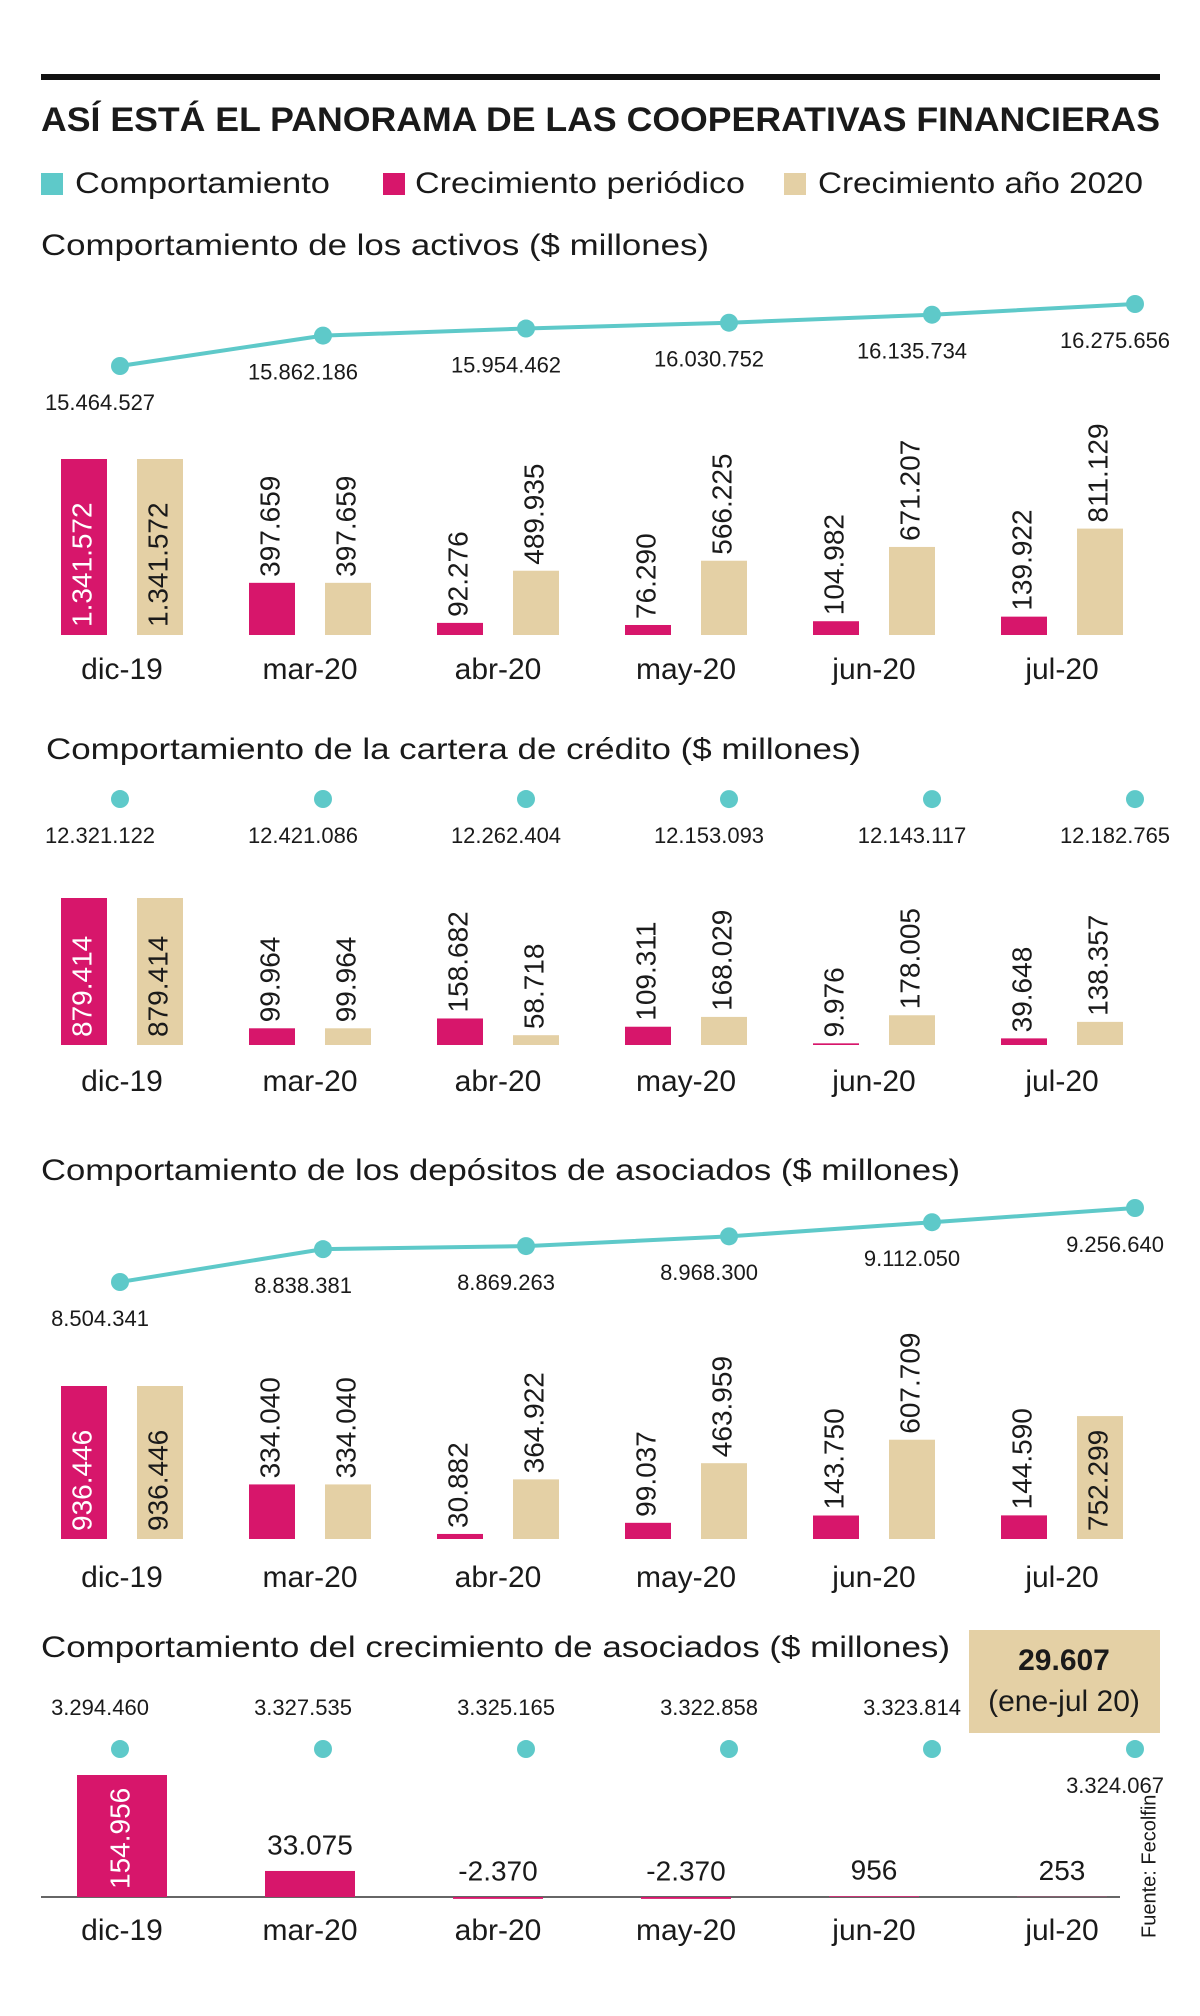 The height and width of the screenshot is (2016, 1200). I want to click on comportamiento-label: 12.262.404, so click(506, 835).